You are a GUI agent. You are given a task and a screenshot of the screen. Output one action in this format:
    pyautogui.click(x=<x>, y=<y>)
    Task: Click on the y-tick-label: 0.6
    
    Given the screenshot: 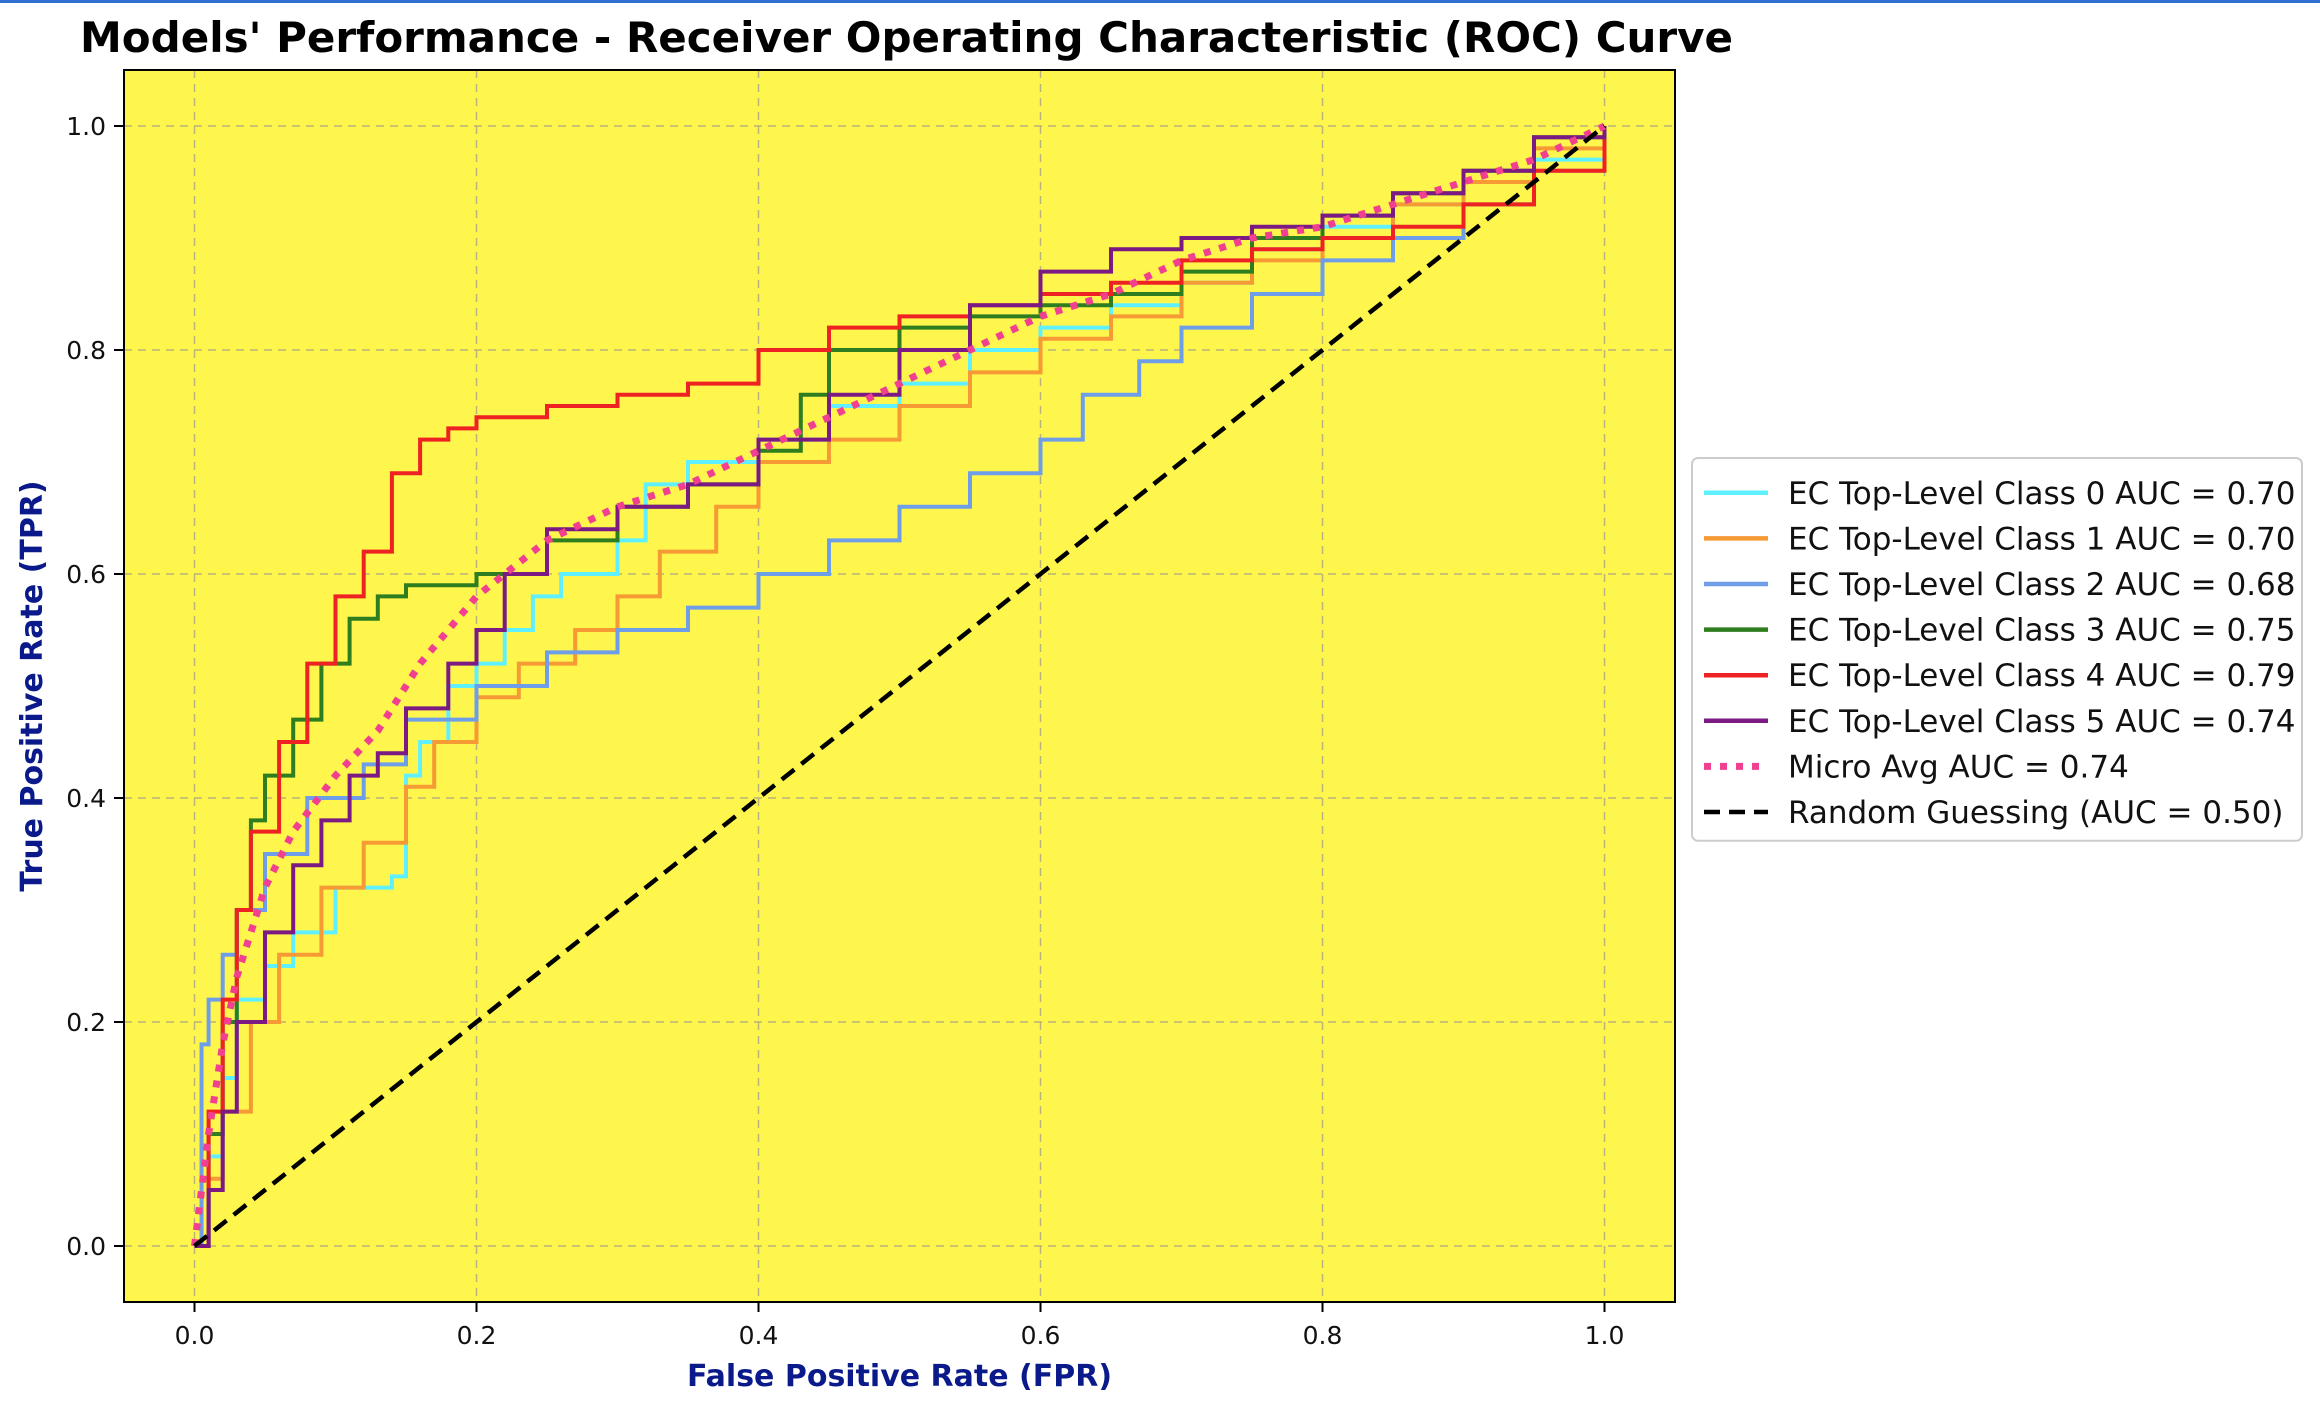 What is the action you would take?
    pyautogui.click(x=86, y=574)
    